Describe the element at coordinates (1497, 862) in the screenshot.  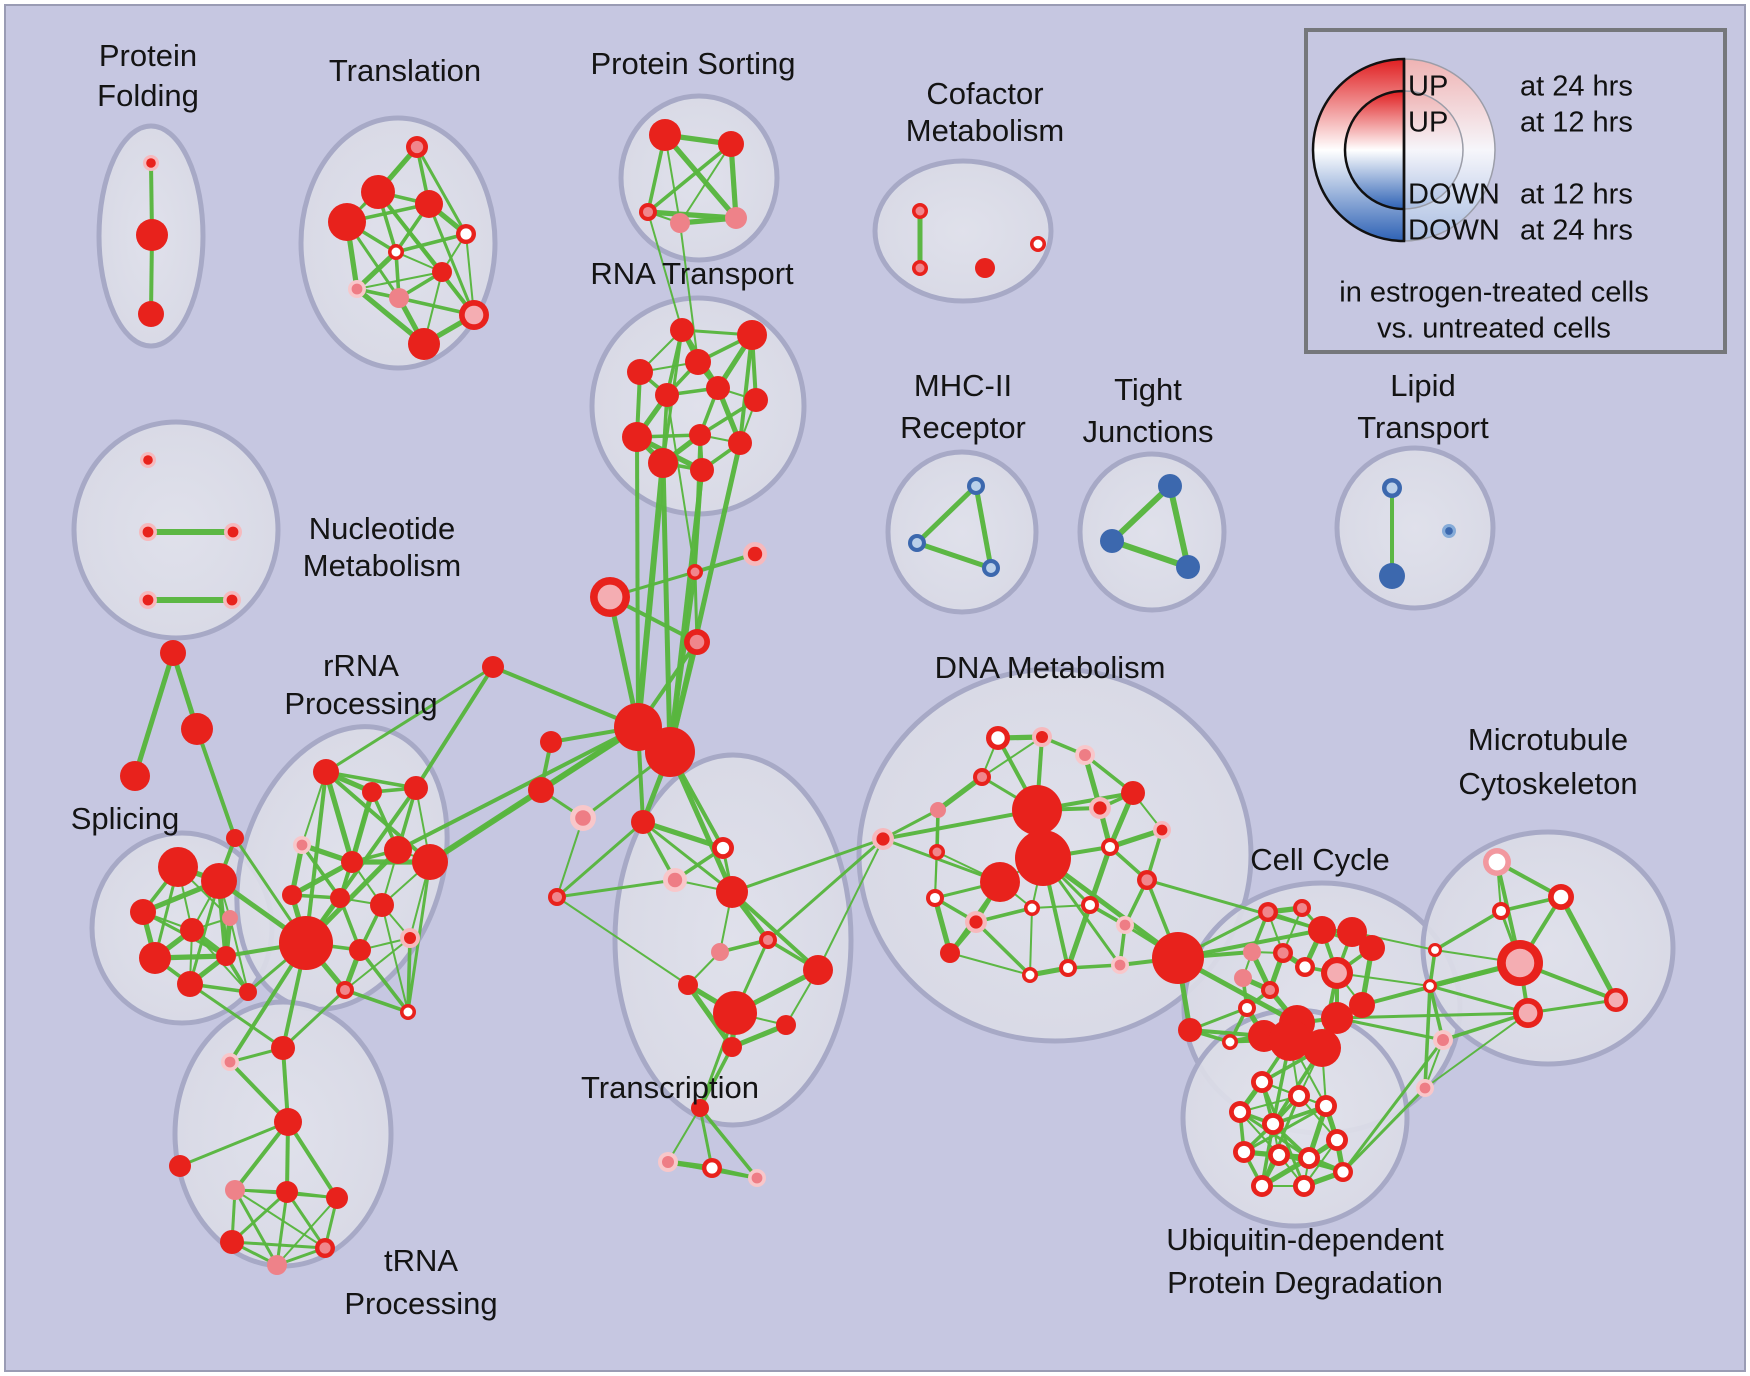
I see `gene-node-pink-ring-white-center` at that location.